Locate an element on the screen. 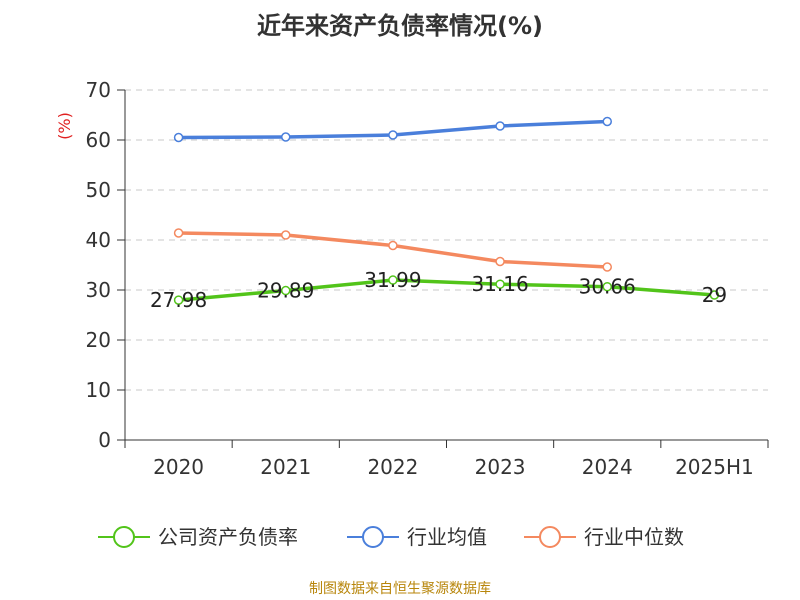 The width and height of the screenshot is (800, 600). data-label: 29 is located at coordinates (714, 295).